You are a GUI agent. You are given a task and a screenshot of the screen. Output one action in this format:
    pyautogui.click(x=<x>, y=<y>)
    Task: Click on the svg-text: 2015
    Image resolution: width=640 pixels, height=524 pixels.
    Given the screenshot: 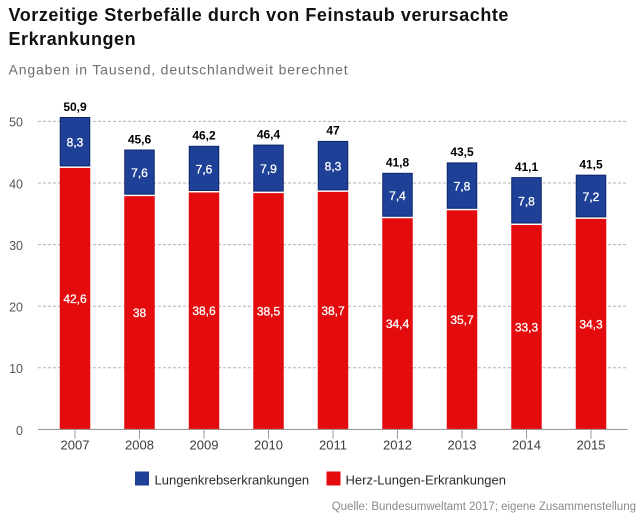 What is the action you would take?
    pyautogui.click(x=591, y=445)
    